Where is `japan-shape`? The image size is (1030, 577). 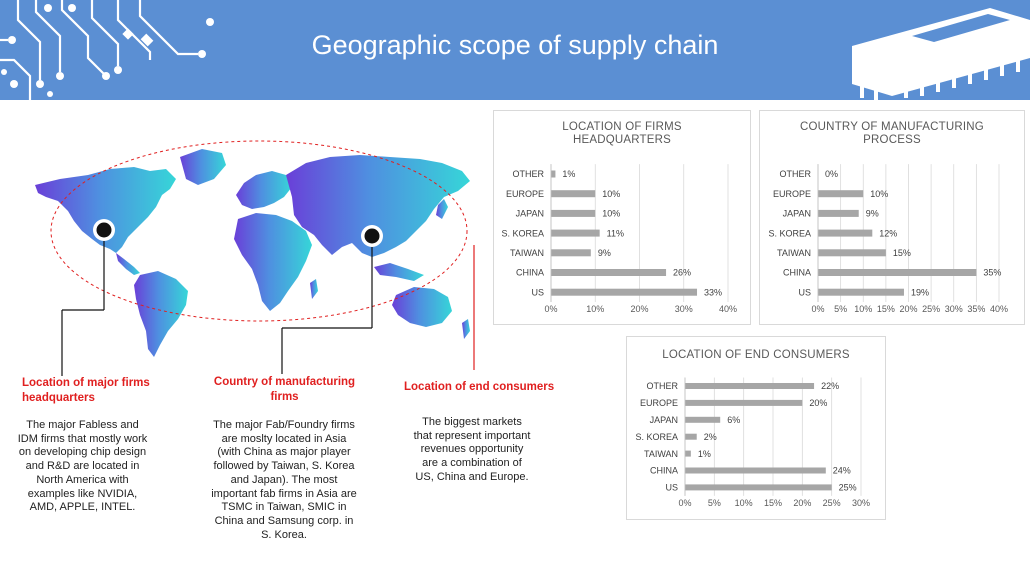
japan-shape is located at coordinates (442, 209).